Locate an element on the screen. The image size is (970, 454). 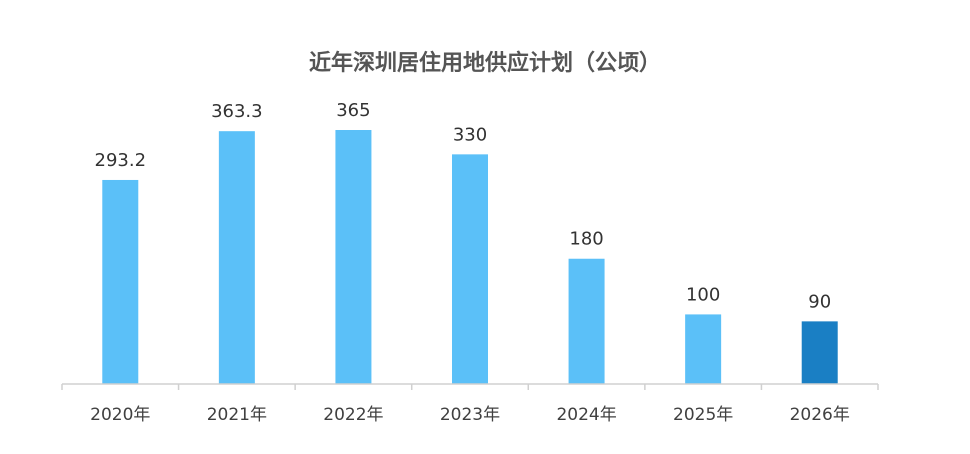
data-label-2020年: 293.2 is located at coordinates (121, 160).